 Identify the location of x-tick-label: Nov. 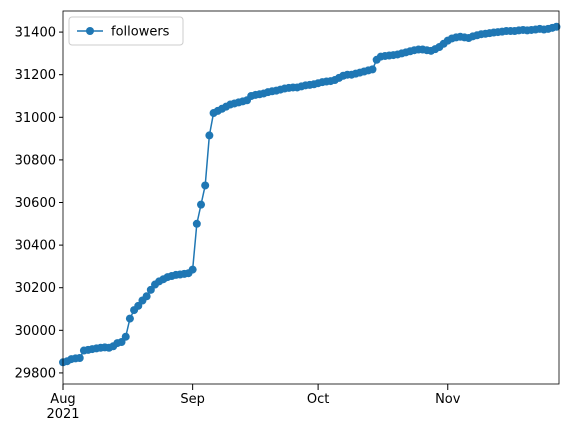
(448, 399).